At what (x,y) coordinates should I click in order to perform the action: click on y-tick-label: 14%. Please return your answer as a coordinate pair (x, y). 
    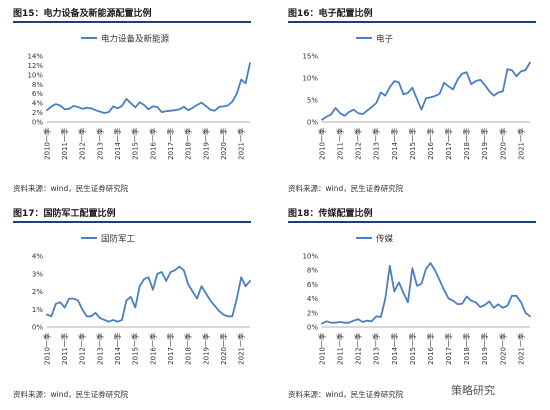
    Looking at the image, I should click on (35, 57).